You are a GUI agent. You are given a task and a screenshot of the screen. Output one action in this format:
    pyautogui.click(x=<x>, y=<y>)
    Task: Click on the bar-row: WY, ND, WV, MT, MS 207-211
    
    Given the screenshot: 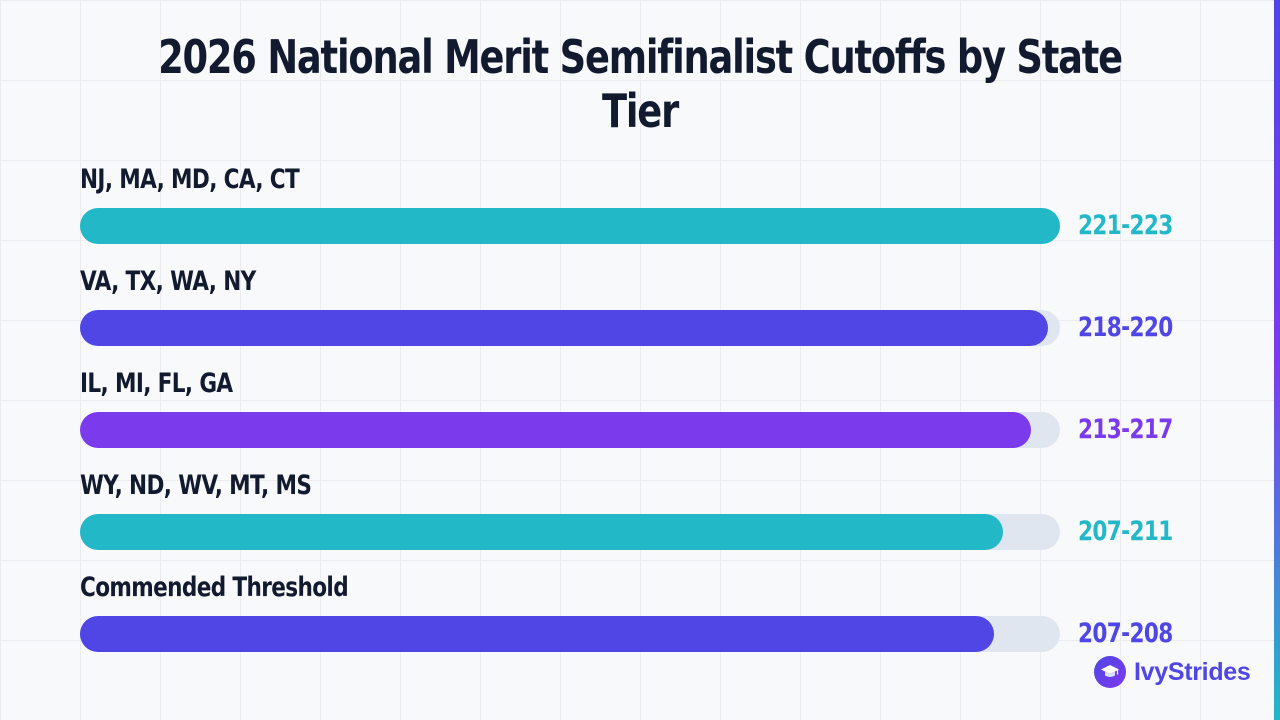 What is the action you would take?
    pyautogui.click(x=640, y=514)
    